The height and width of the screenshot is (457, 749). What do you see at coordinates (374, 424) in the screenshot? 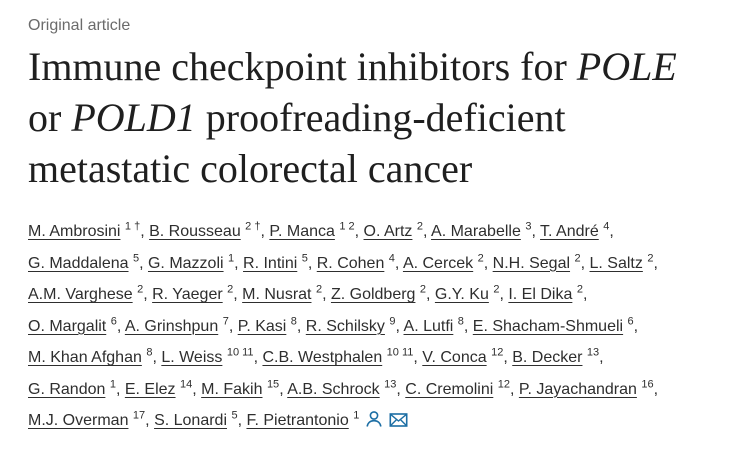
I see `person-icon` at bounding box center [374, 424].